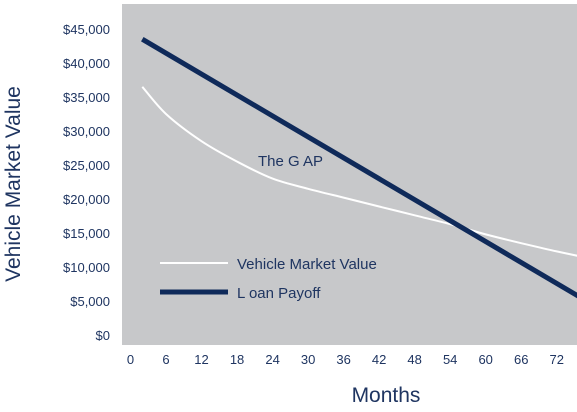  What do you see at coordinates (130, 359) in the screenshot?
I see `x-tick-label: 0` at bounding box center [130, 359].